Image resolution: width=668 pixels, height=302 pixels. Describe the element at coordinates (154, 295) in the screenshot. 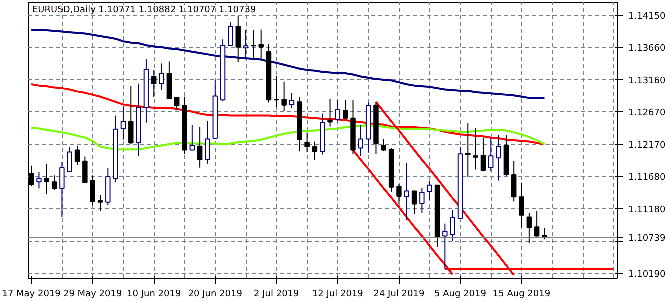

I see `x-tick-label: 10 Jun 2019` at that location.